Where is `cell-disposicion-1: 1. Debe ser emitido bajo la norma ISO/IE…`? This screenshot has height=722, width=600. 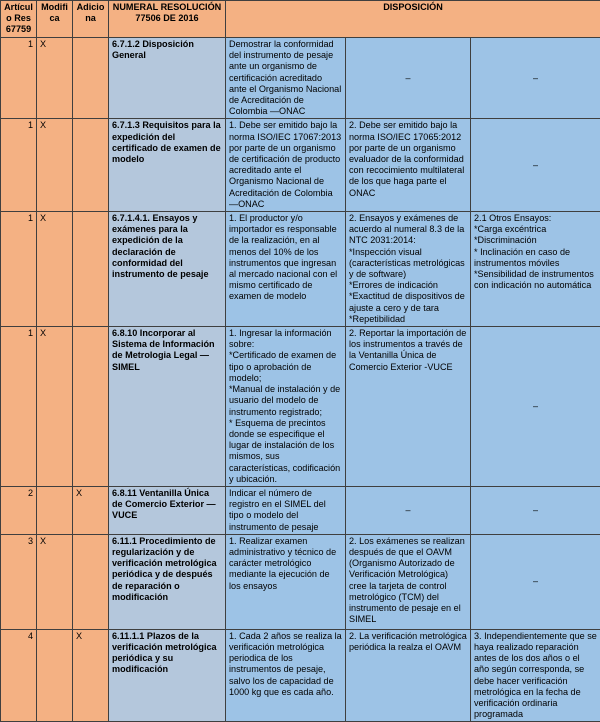 cell-disposicion-1: 1. Debe ser emitido bajo la norma ISO/IE… is located at coordinates (286, 165).